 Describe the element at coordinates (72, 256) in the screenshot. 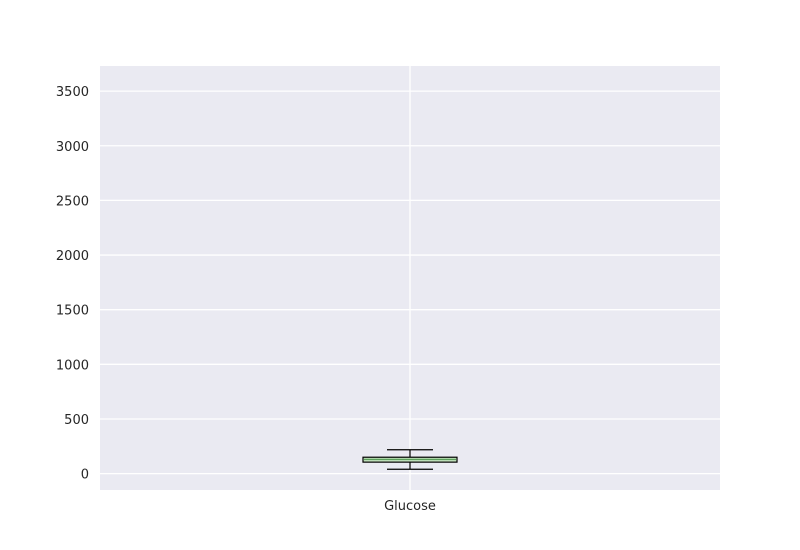

I see `y-tick-label: 2000` at that location.